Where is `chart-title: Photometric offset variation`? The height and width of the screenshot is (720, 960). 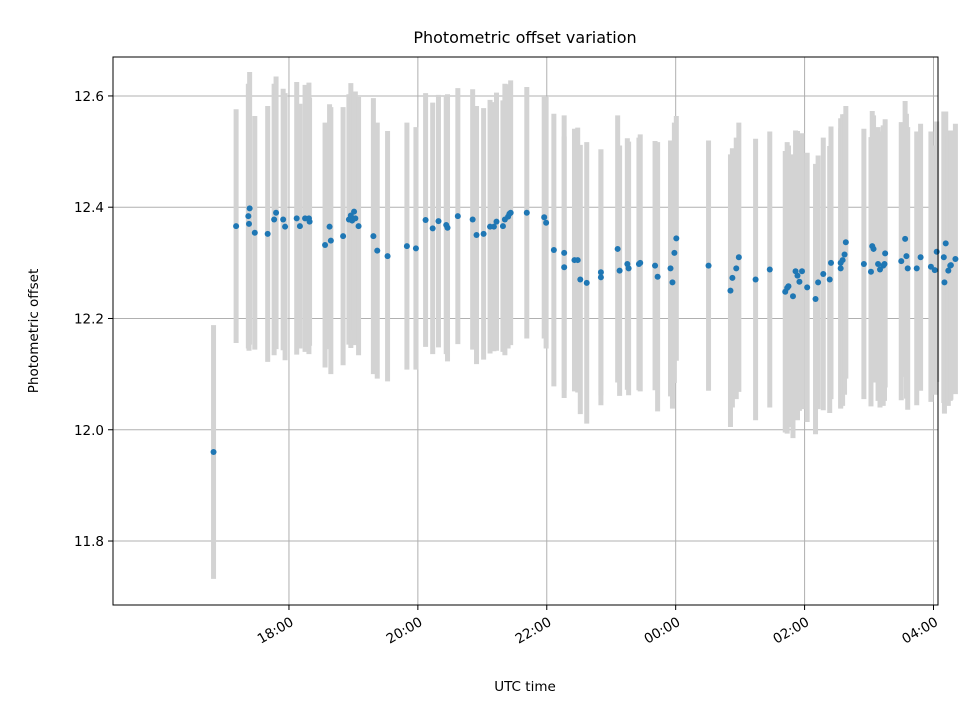 chart-title: Photometric offset variation is located at coordinates (524, 37).